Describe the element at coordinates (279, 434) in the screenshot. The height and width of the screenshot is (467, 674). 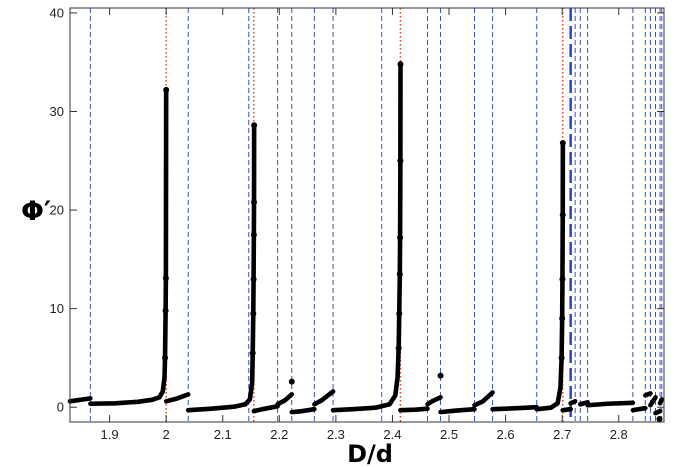
I see `x-tick-label: 2.2` at that location.